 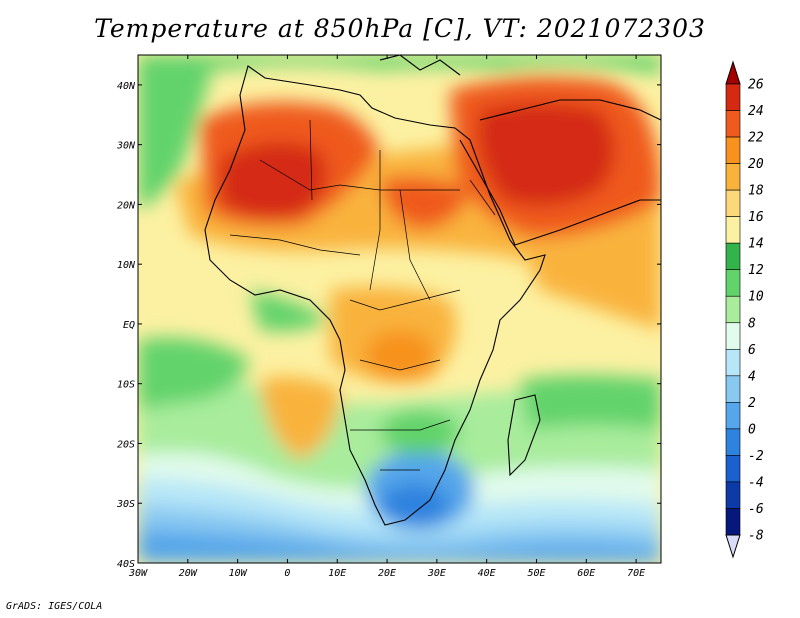 I want to click on colorbar-label: 8, so click(x=752, y=323).